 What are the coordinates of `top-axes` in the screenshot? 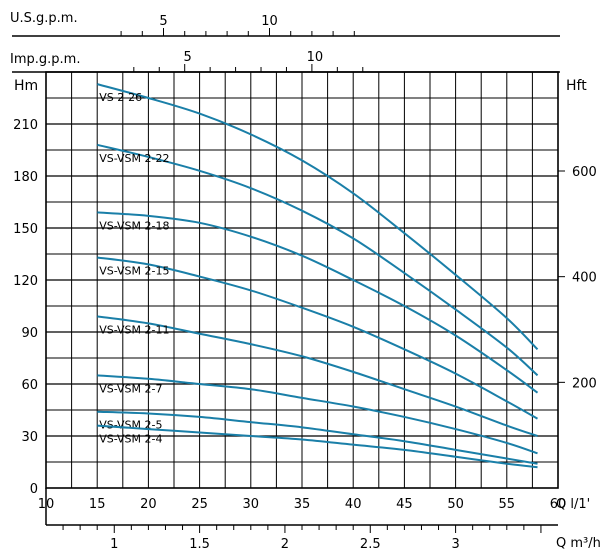 It's located at (286, 50).